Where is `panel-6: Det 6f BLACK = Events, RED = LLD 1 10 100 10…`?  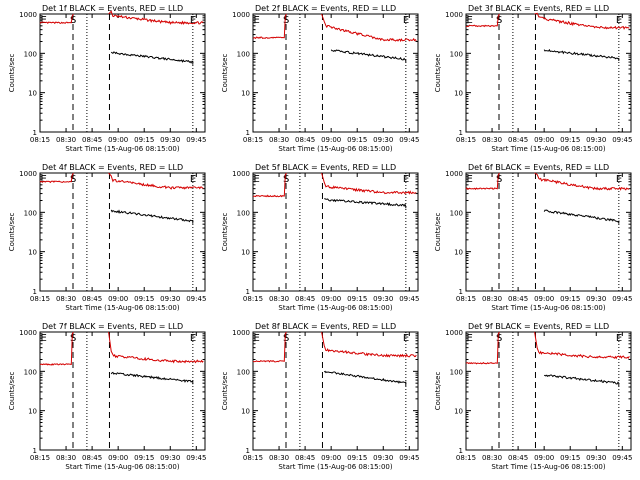 panel-6: Det 6f BLACK = Events, RED = LLD 1 10 100 10… is located at coordinates (533, 237).